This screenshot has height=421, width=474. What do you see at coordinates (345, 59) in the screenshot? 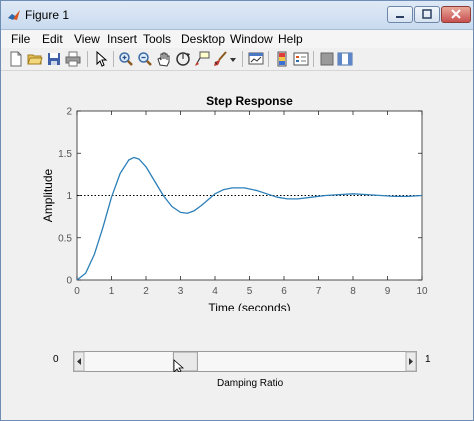
I see `show-plot-tools-icon` at bounding box center [345, 59].